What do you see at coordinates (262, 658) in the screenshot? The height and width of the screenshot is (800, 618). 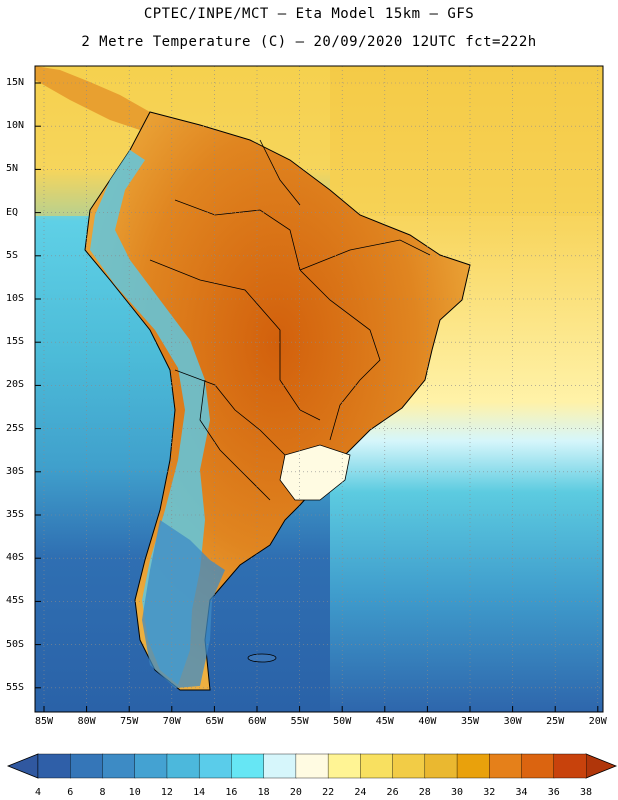 I see `falkland-islands` at bounding box center [262, 658].